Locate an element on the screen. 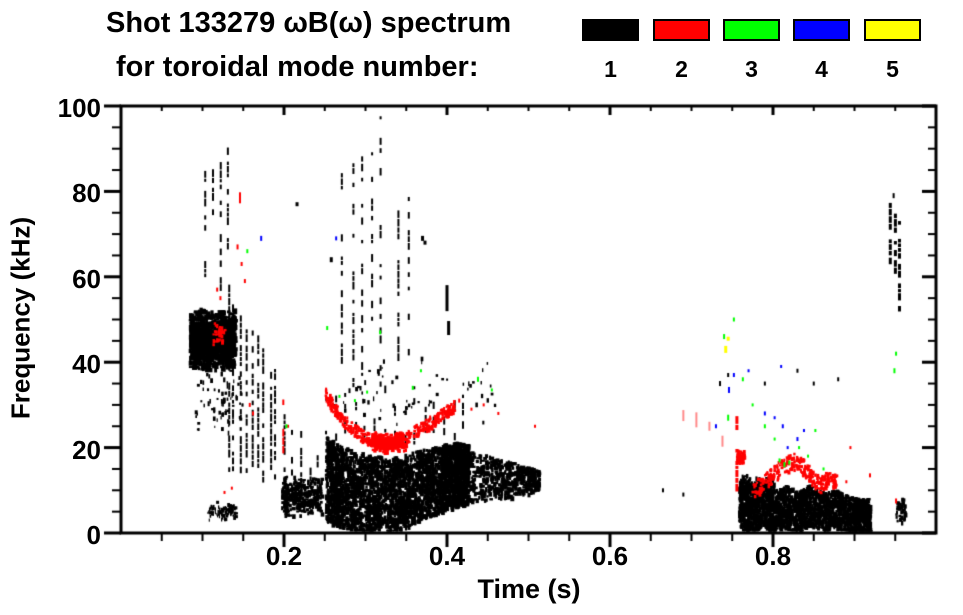  chart-title-line1: Shot 133279 ωB(ω) spectrum is located at coordinates (309, 23).